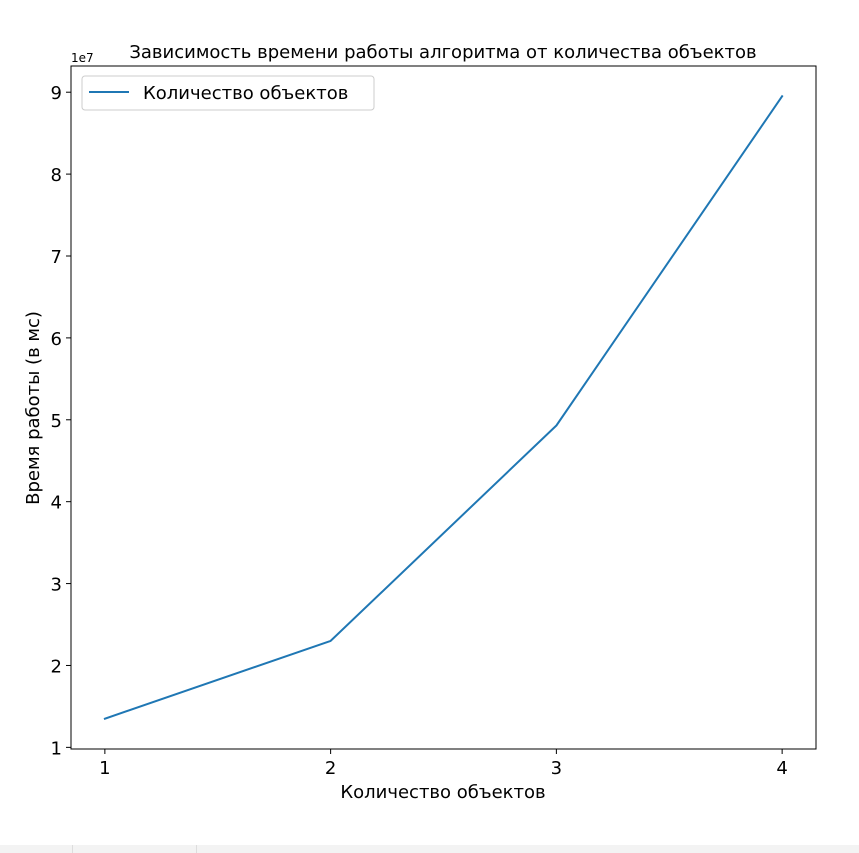 The width and height of the screenshot is (859, 853). Describe the element at coordinates (556, 768) in the screenshot. I see `x-tick-label: 3` at that location.